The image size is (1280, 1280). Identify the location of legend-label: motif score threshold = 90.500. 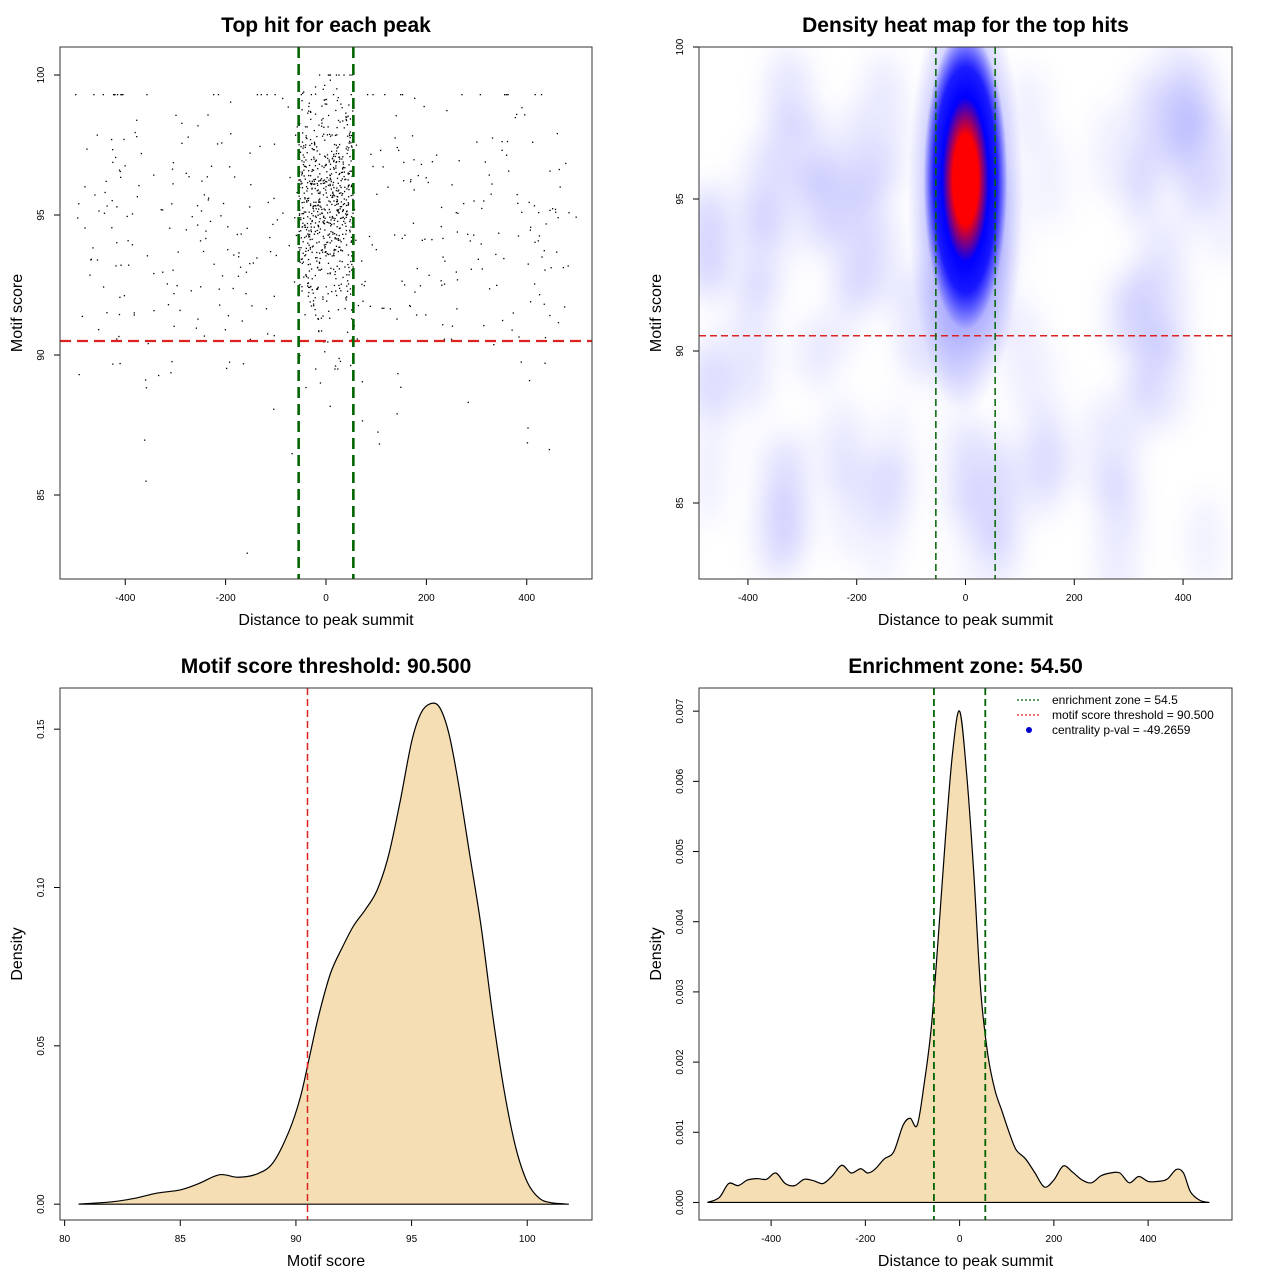
(1133, 715).